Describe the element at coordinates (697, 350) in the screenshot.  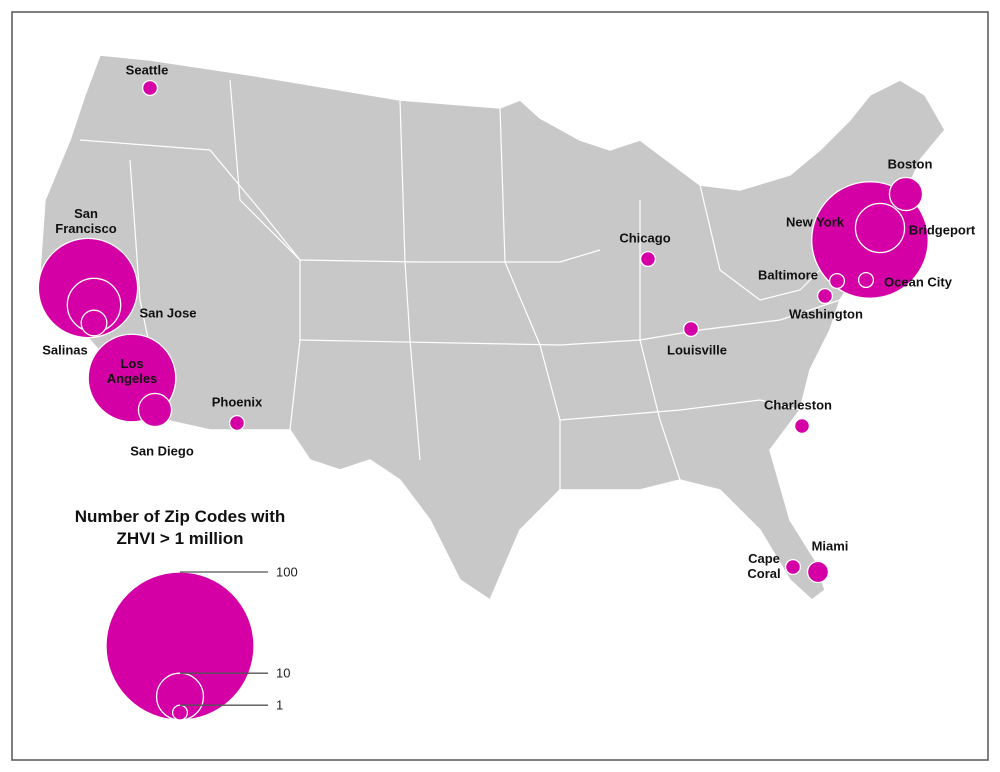
I see `city-label: Louisville` at that location.